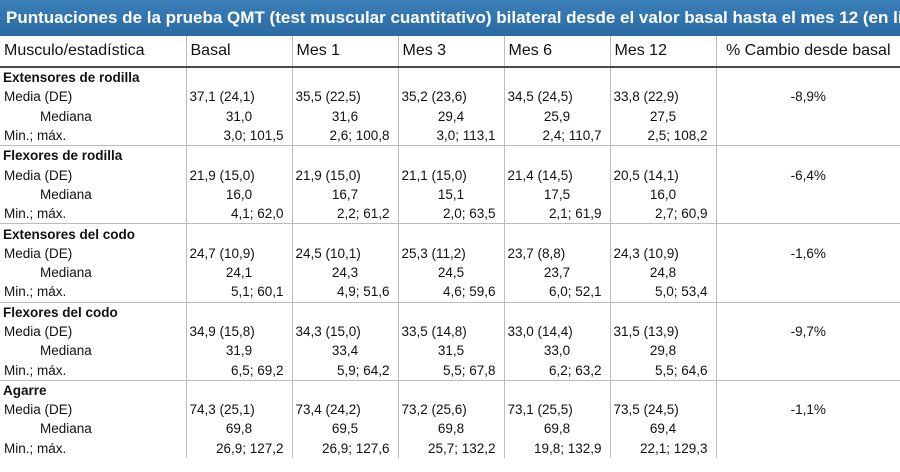 The image size is (900, 472). I want to click on value-cell-month-12: 69,4, so click(662, 429).